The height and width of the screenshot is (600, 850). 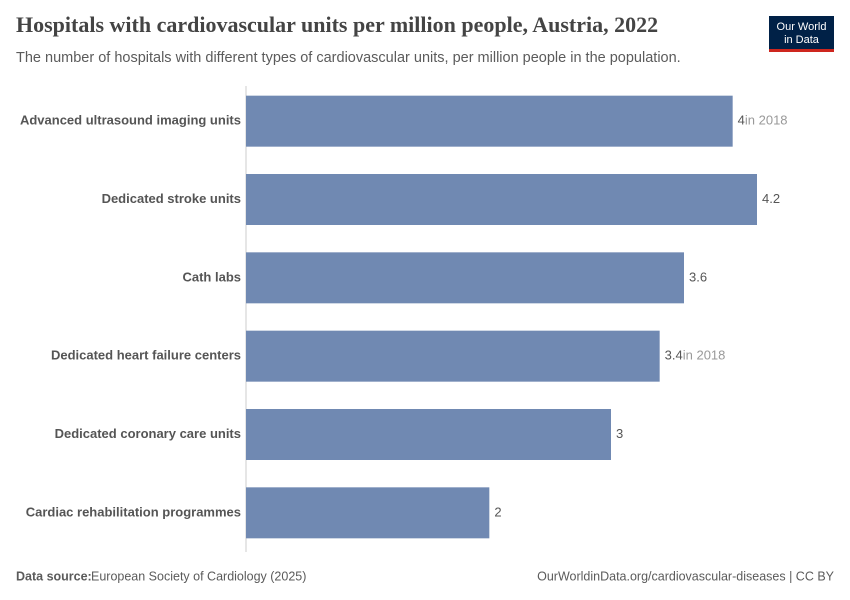 I want to click on category-label: Dedicated coronary care units, so click(x=148, y=433).